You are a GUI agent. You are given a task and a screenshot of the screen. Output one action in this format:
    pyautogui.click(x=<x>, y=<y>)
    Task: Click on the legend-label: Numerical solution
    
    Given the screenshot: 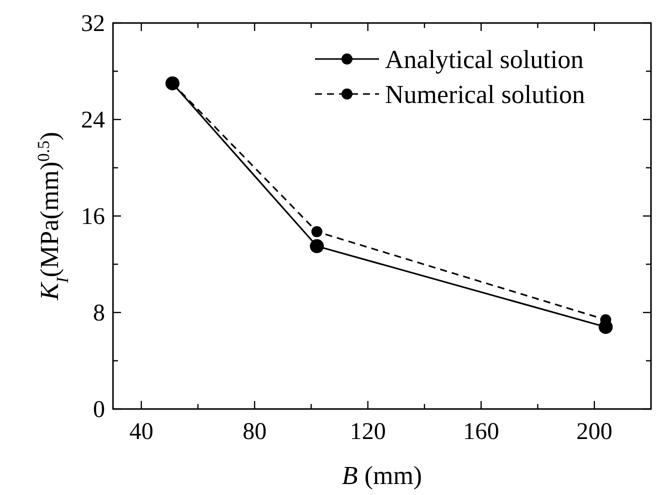 What is the action you would take?
    pyautogui.click(x=485, y=94)
    